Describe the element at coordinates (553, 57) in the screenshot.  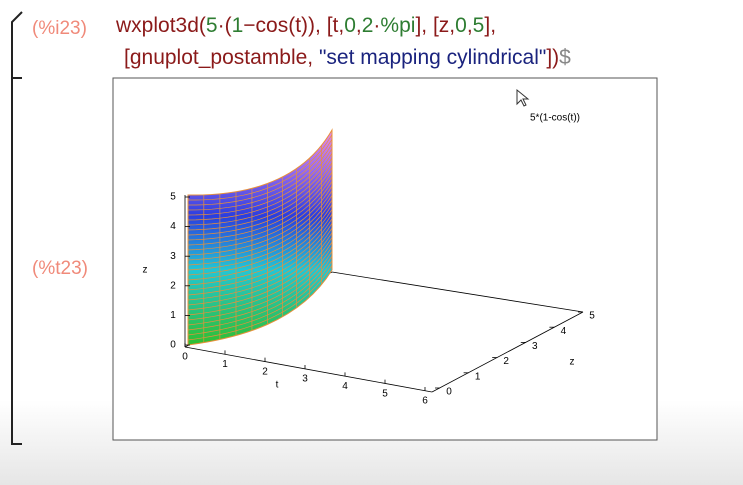
I see `code-token: ])` at that location.